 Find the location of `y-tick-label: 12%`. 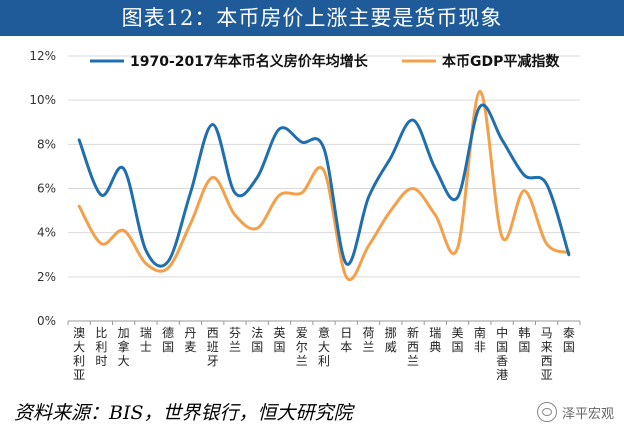

y-tick-label: 12% is located at coordinates (42, 56).